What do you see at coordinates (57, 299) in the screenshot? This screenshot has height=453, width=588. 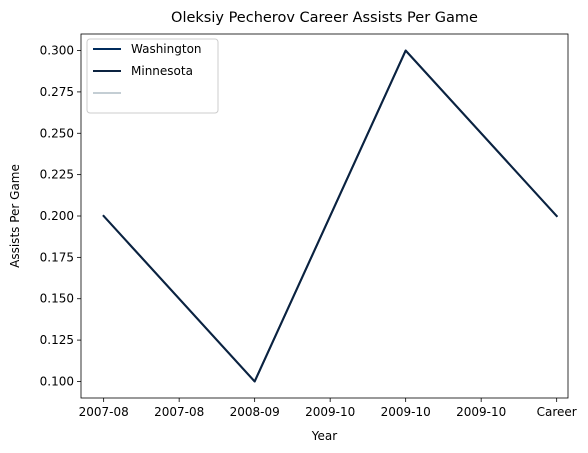 I see `y-tick-label: 0.150` at bounding box center [57, 299].